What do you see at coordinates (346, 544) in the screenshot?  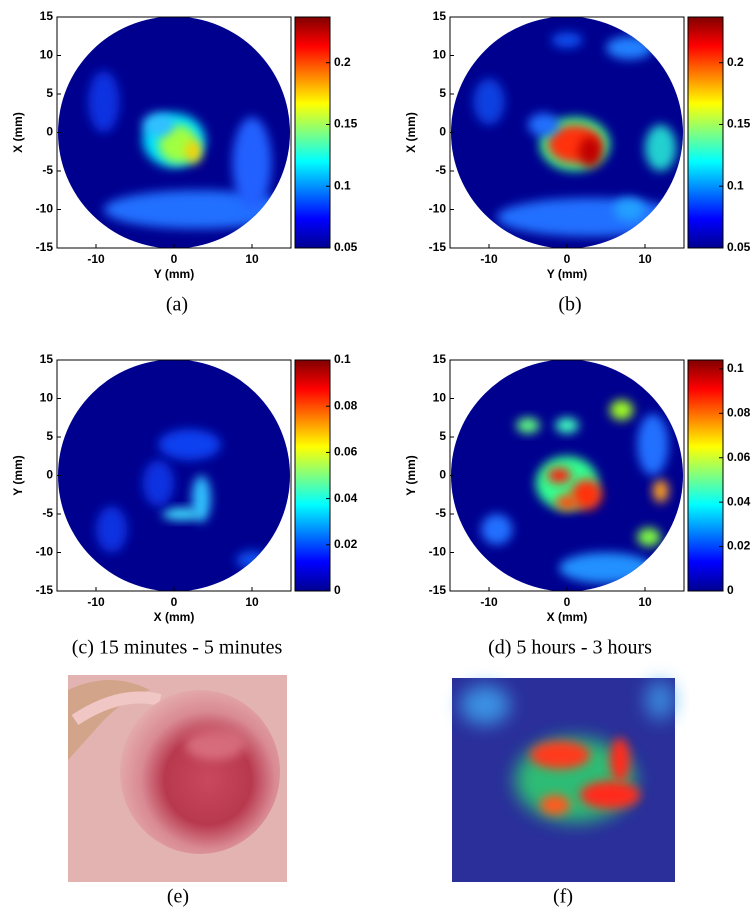 I see `colorbar-tick-label: 0.02` at bounding box center [346, 544].